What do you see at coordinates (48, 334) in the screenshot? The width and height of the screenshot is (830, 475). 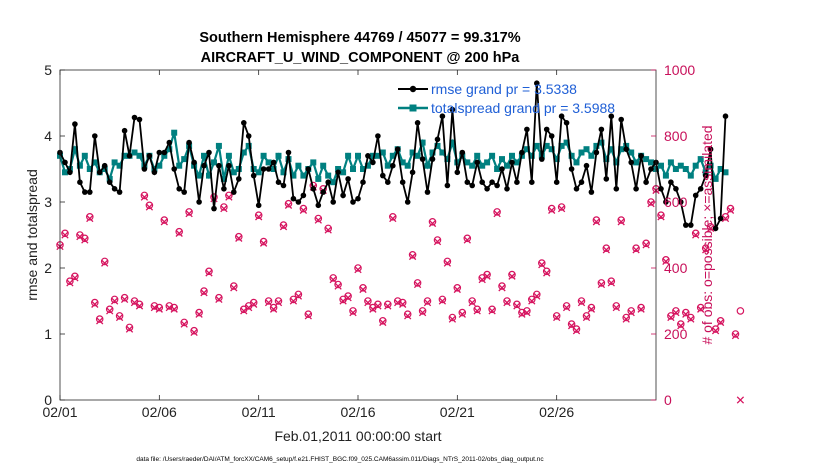 I see `y-left-tick-label: 1` at bounding box center [48, 334].